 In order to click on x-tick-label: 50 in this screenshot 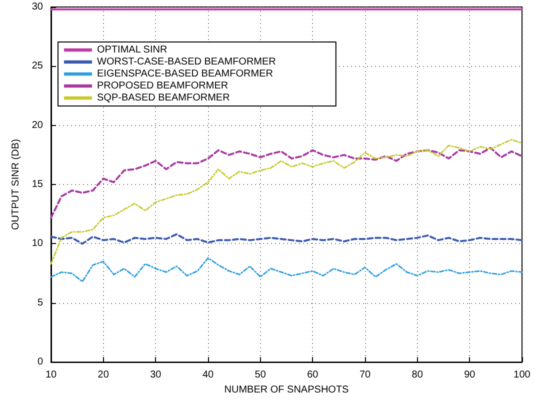, I will do `click(260, 375)`.